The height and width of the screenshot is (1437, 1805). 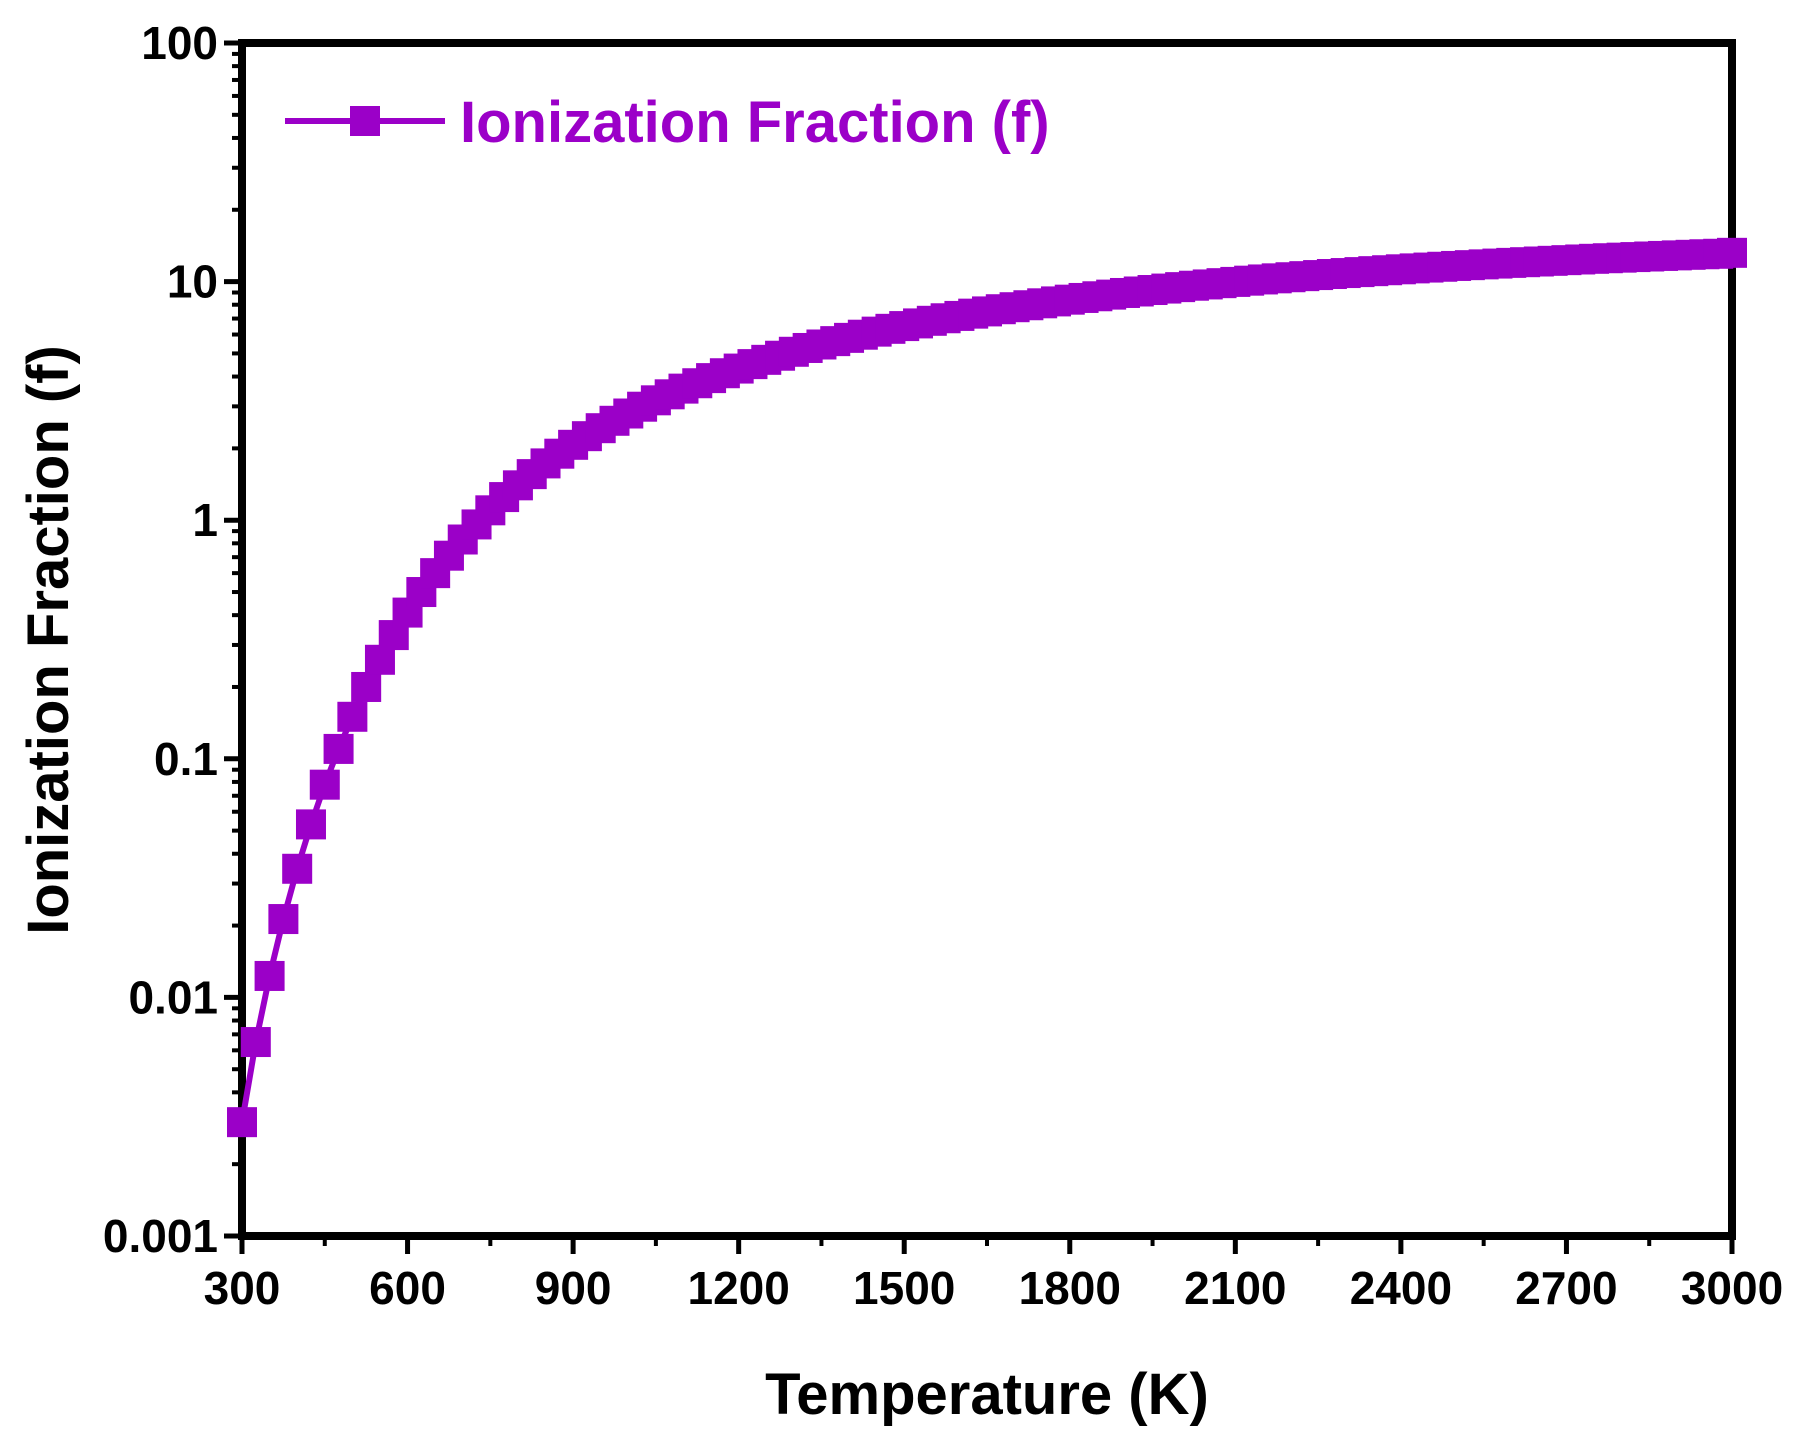 What do you see at coordinates (738, 1288) in the screenshot?
I see `x-tick-label: 1200` at bounding box center [738, 1288].